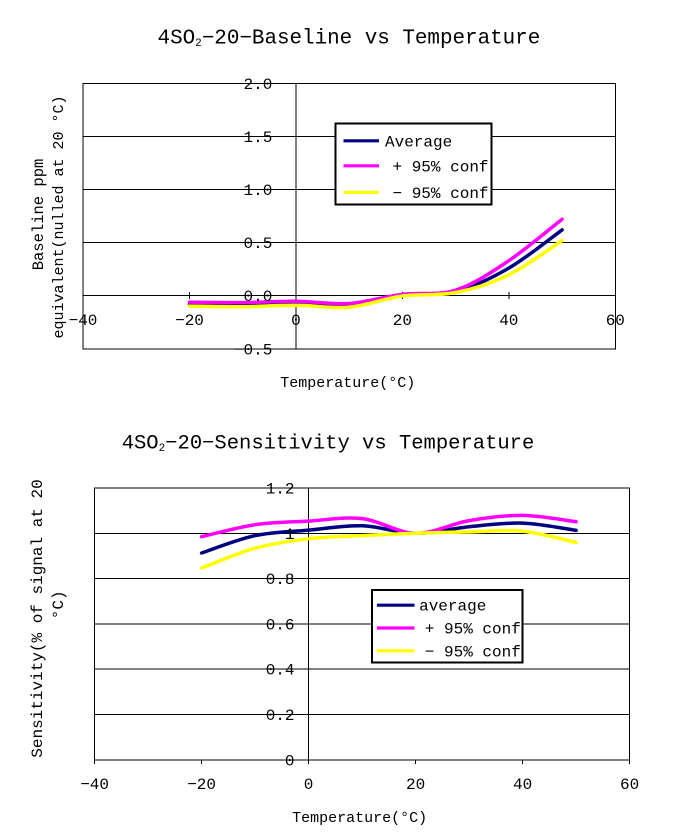  I want to click on svg-text: −0.5, so click(253, 350).